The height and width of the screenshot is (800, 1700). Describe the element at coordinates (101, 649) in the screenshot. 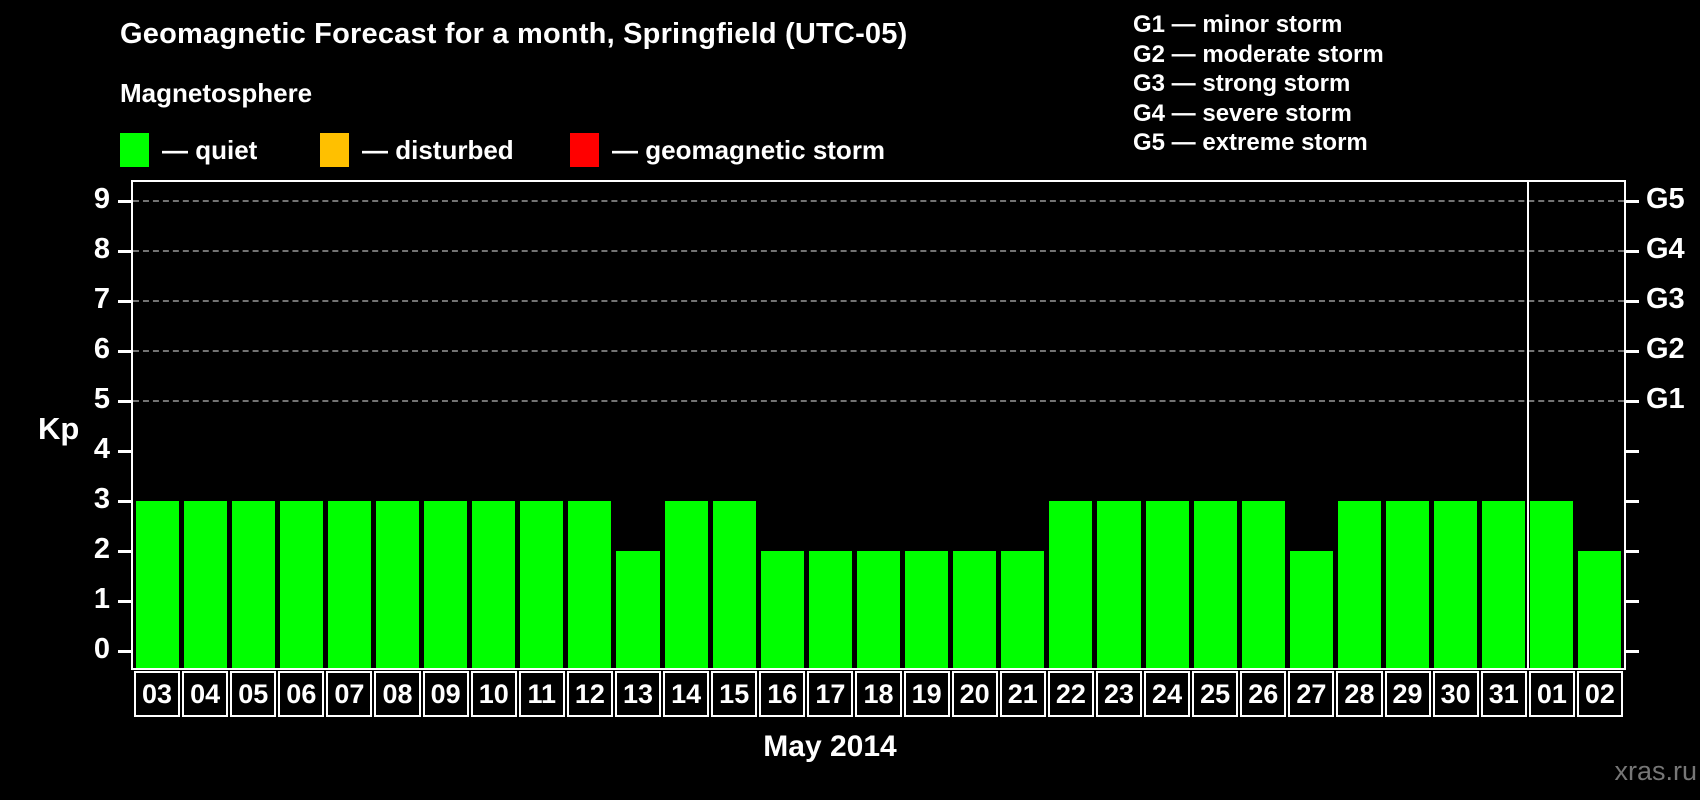

I see `y-tick-label-0: 0` at that location.